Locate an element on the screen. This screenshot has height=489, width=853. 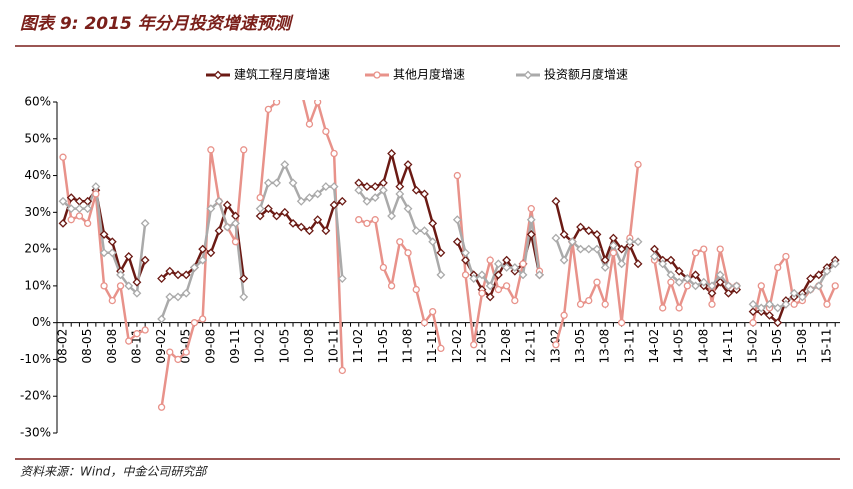
y-tick-label: -20% is located at coordinates (35, 396).